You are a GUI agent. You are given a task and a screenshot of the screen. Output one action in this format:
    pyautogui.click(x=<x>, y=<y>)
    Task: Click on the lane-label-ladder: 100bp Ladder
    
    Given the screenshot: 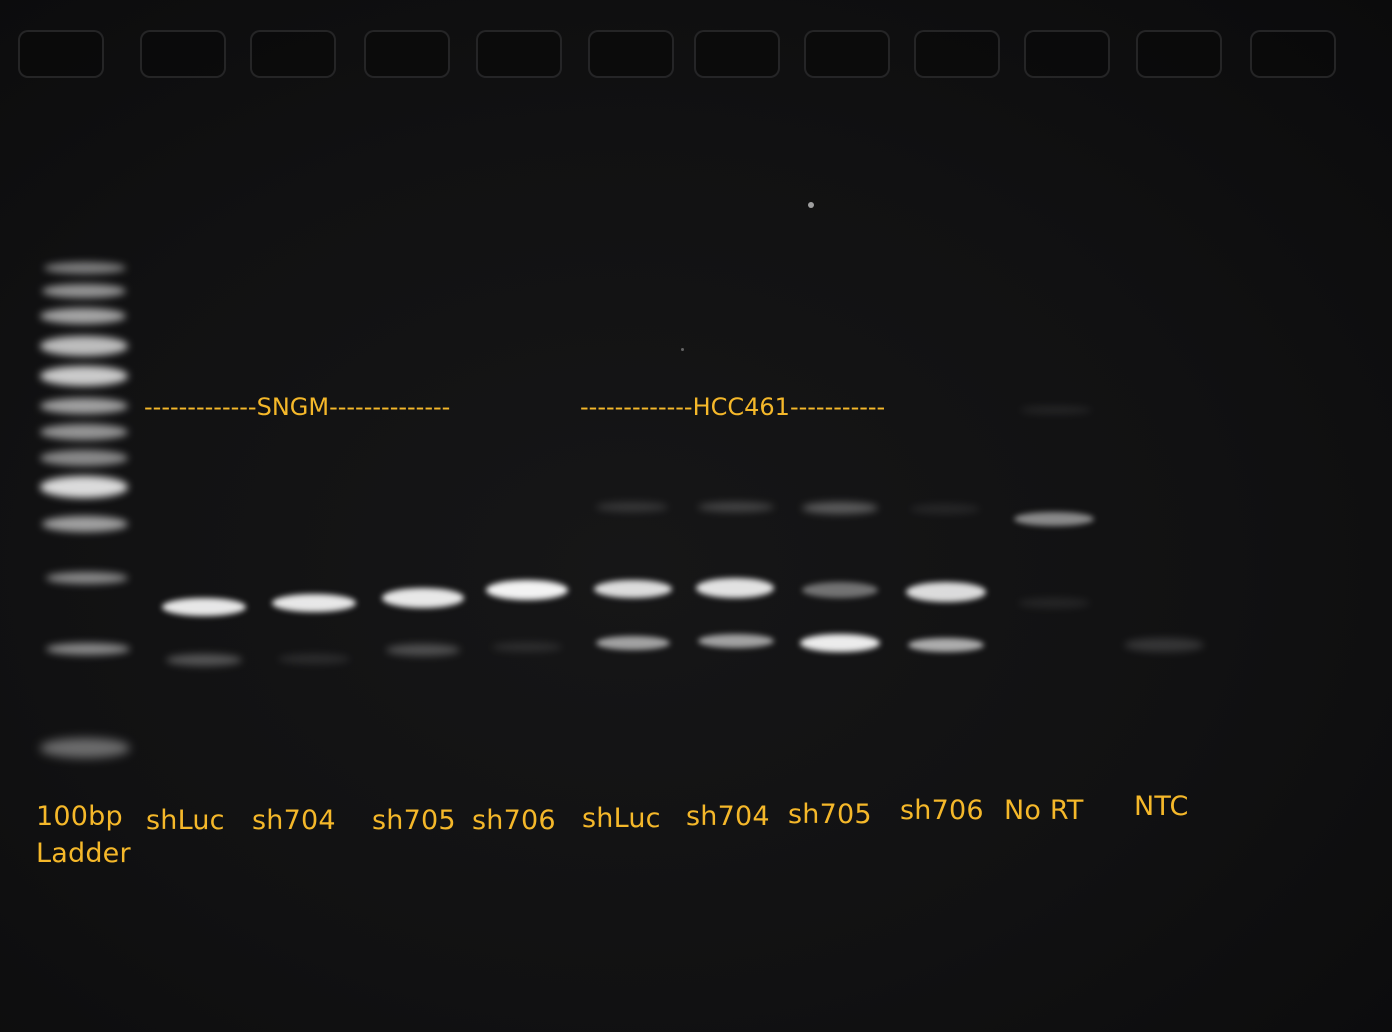 What is the action you would take?
    pyautogui.click(x=83, y=835)
    